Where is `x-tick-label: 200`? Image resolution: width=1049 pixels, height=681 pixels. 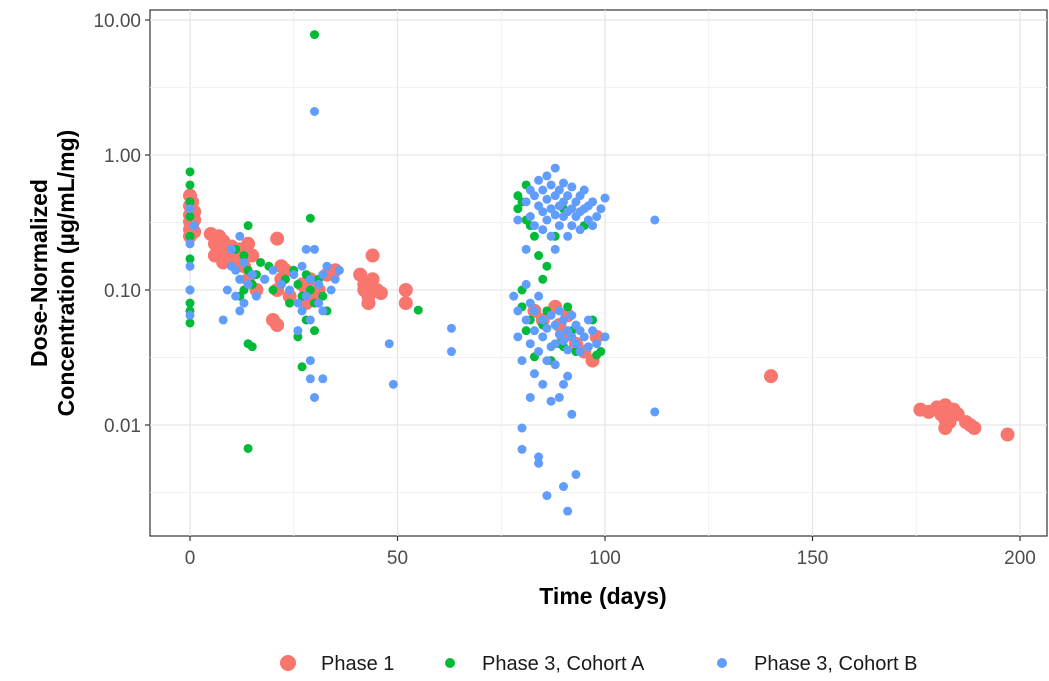 x-tick-label: 200 is located at coordinates (1020, 558).